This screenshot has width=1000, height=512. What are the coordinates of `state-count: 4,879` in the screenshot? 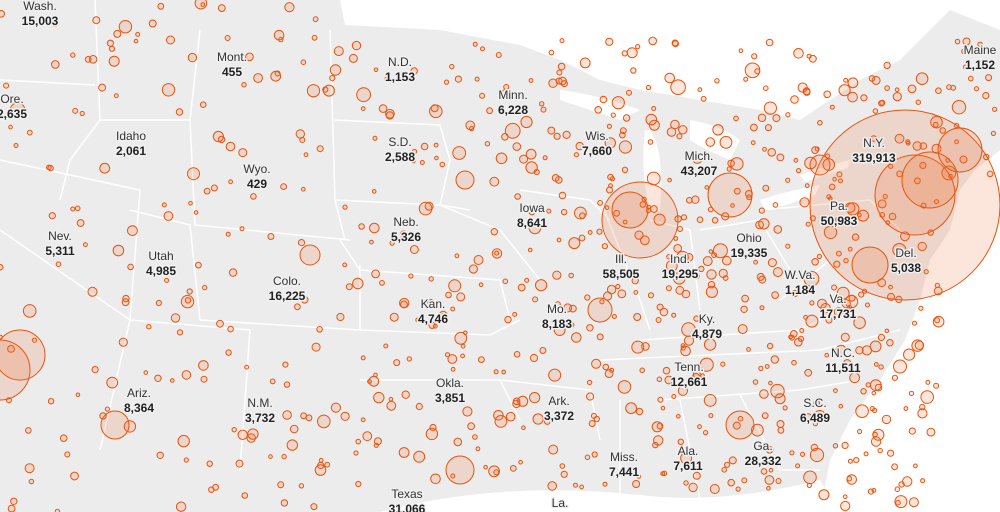 It's located at (707, 334).